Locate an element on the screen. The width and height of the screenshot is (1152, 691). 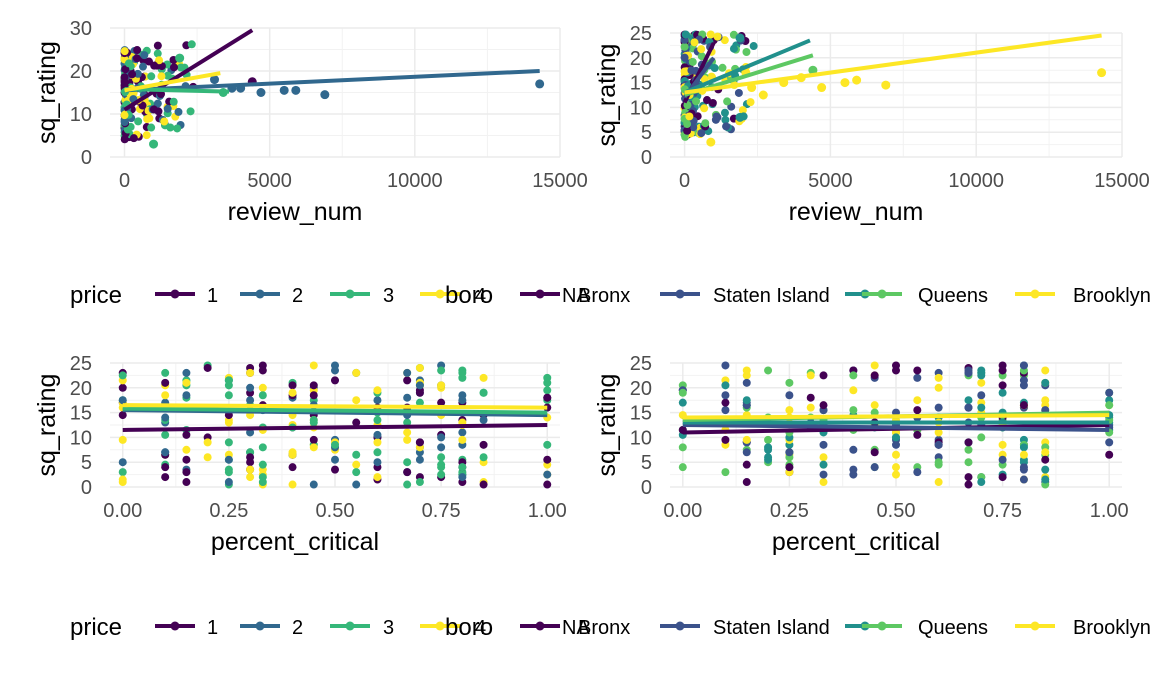
x-tick-label: 0.00 is located at coordinates (122, 511).